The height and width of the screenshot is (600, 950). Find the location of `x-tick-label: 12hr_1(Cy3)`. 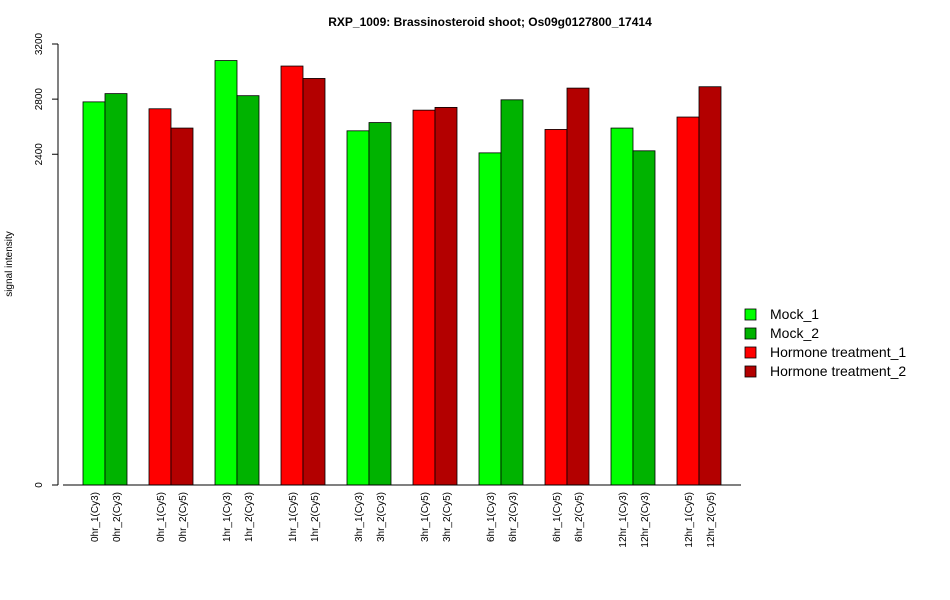

x-tick-label: 12hr_1(Cy3) is located at coordinates (623, 520).